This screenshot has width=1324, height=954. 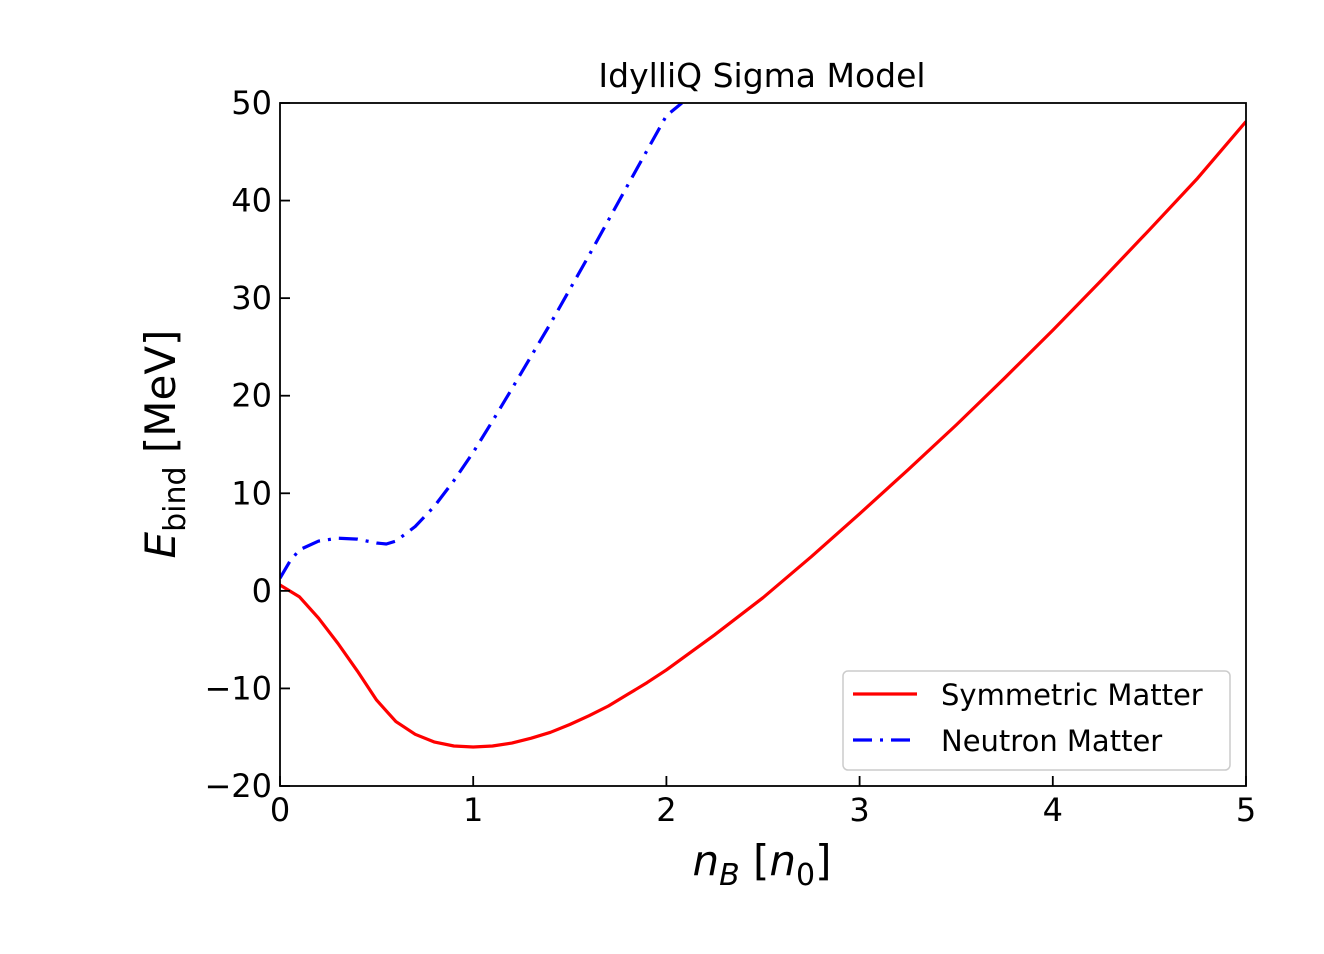 What do you see at coordinates (238, 786) in the screenshot?
I see `y-tick-label: −20` at bounding box center [238, 786].